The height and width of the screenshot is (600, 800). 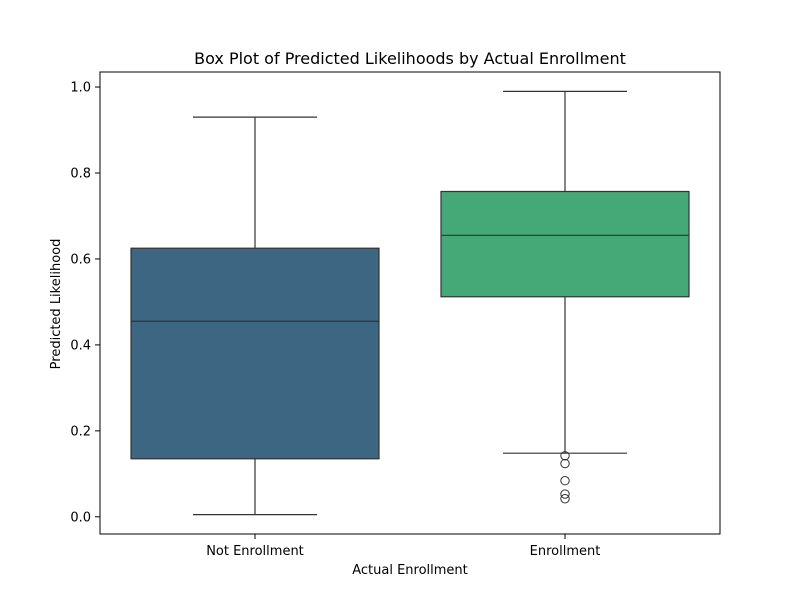 I want to click on y-tick-label: 1.0, so click(x=80, y=88).